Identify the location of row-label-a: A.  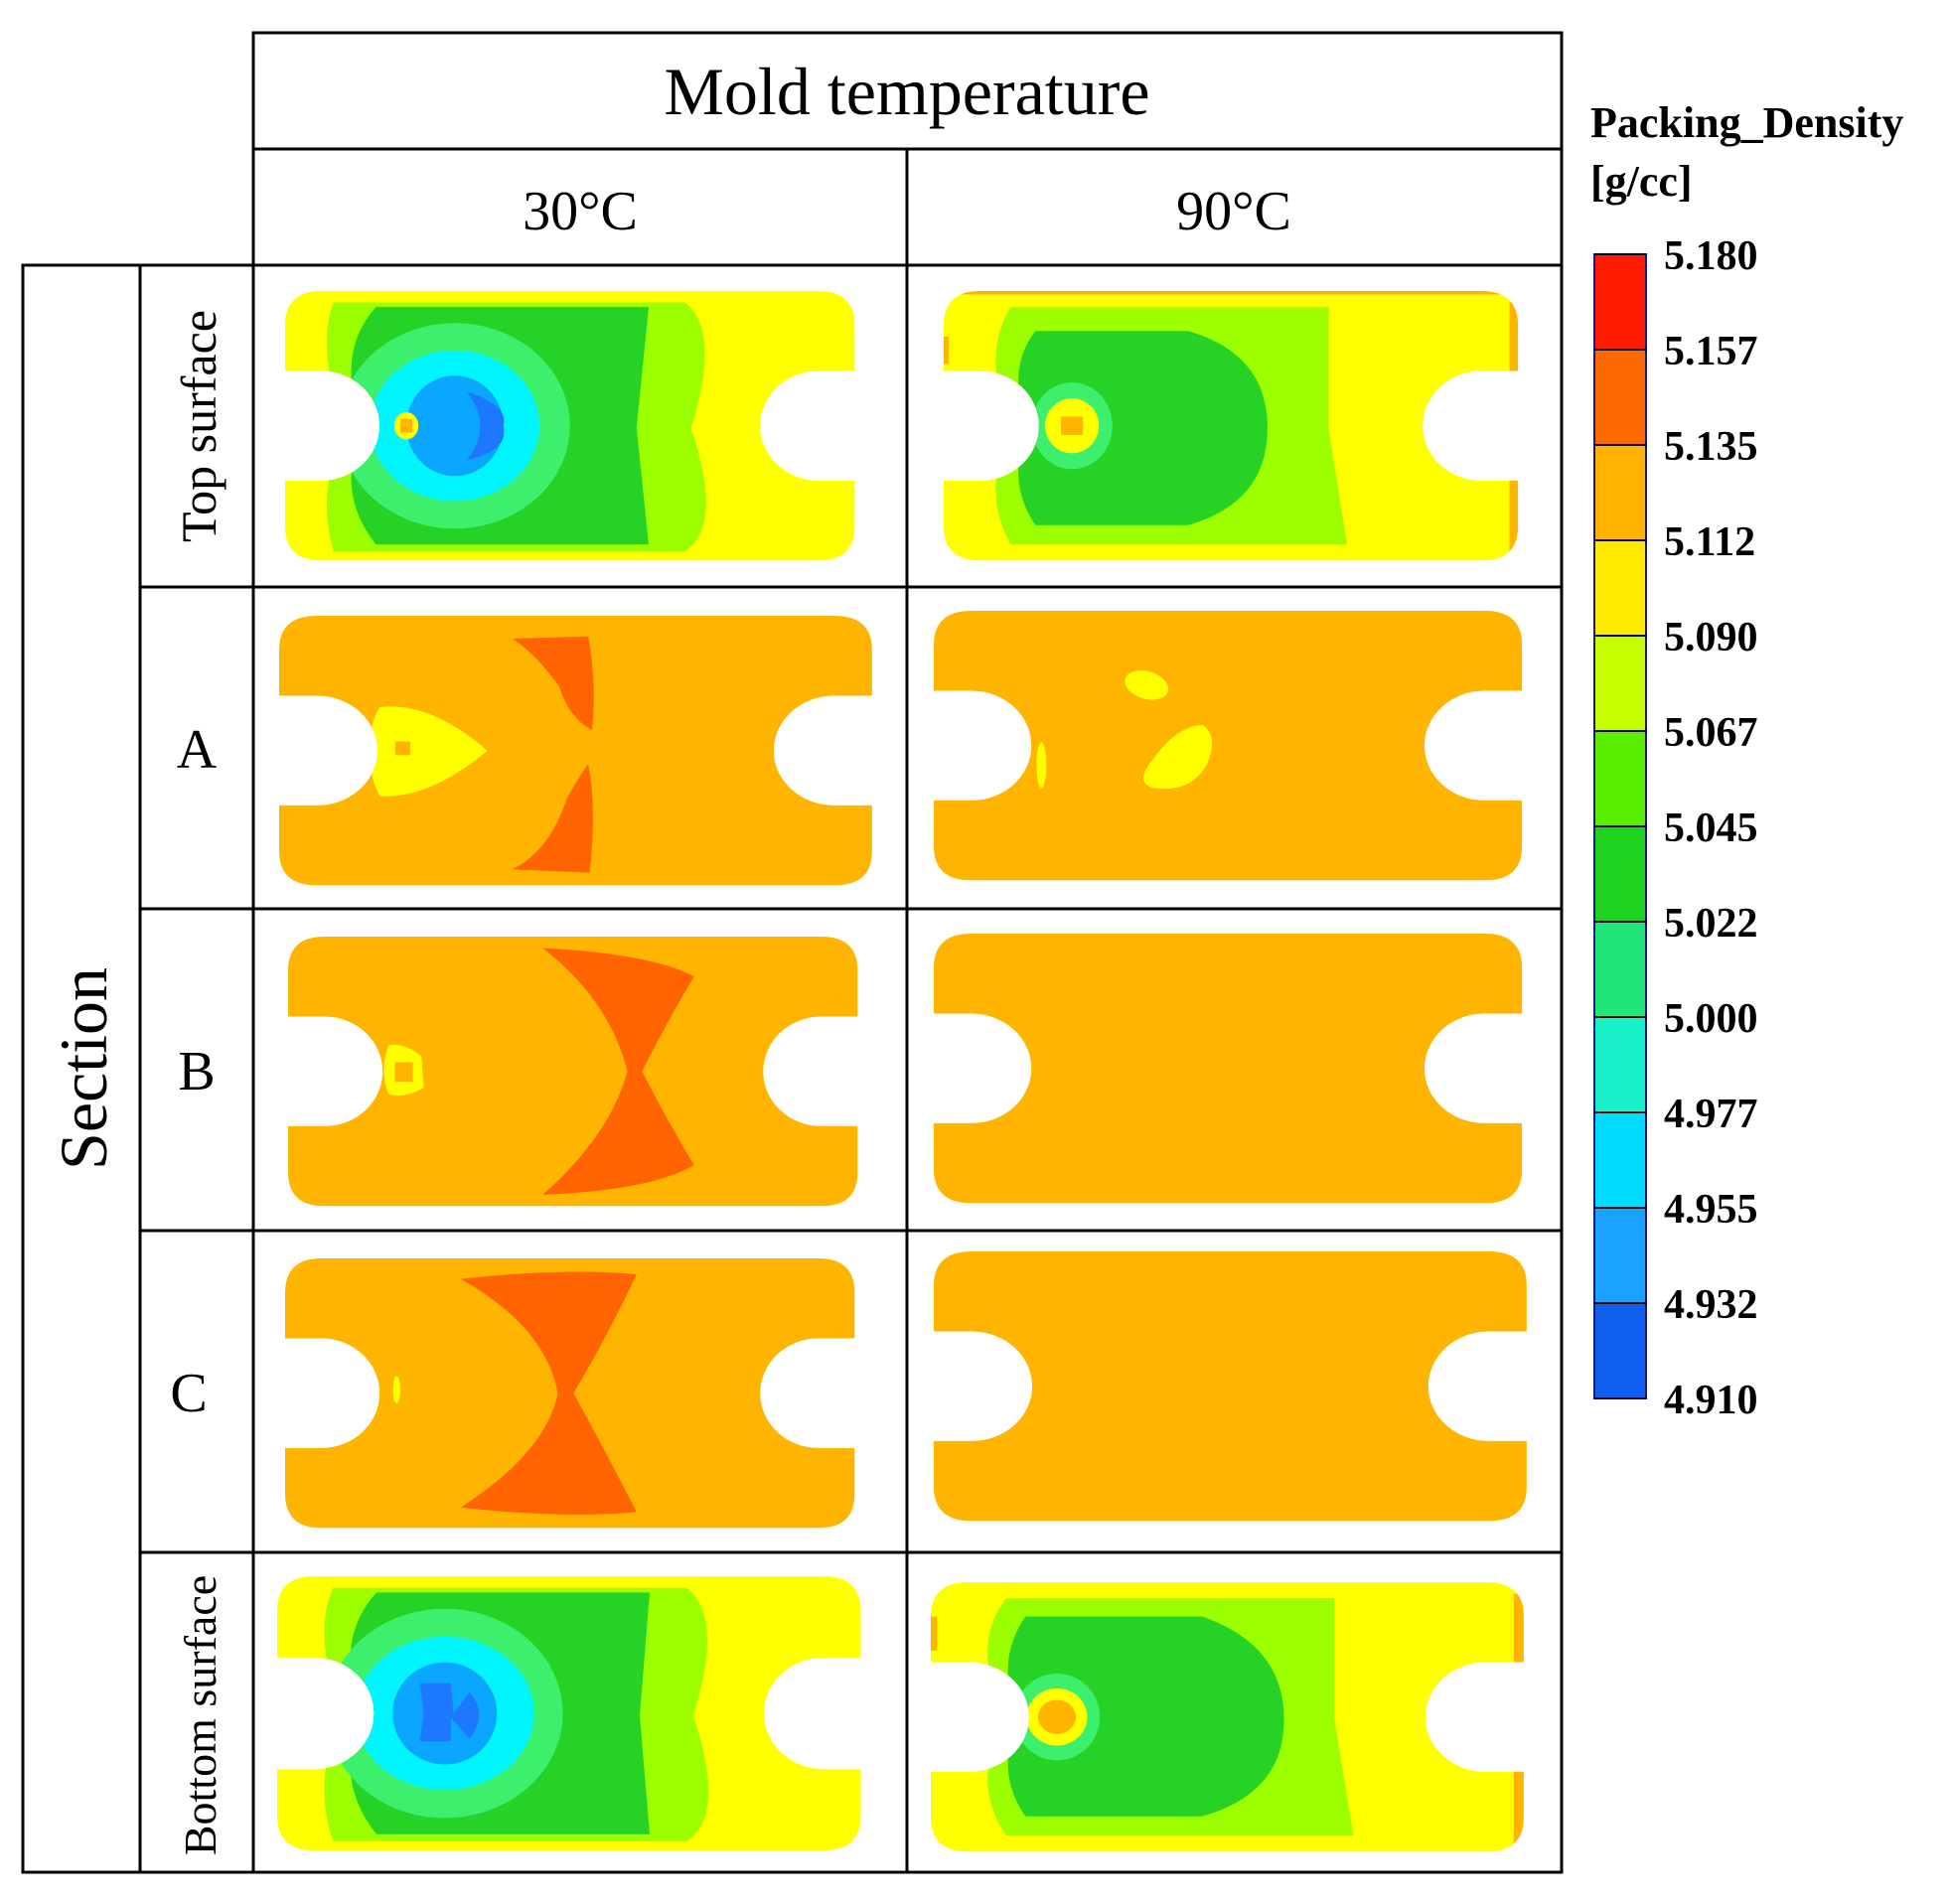
(198, 750).